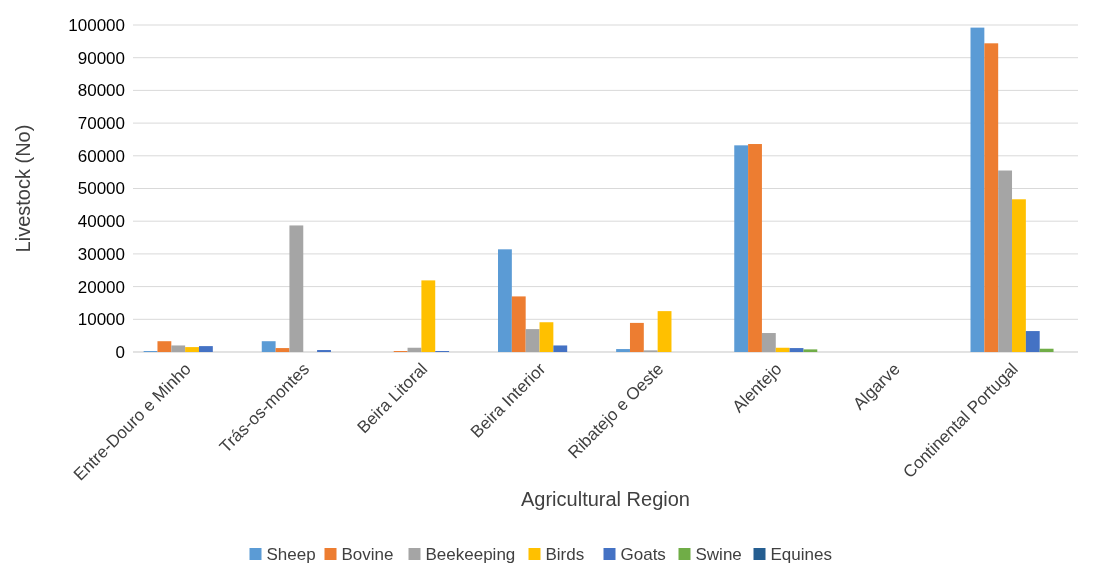 This screenshot has width=1099, height=570. I want to click on y-tick-label: 70000, so click(101, 124).